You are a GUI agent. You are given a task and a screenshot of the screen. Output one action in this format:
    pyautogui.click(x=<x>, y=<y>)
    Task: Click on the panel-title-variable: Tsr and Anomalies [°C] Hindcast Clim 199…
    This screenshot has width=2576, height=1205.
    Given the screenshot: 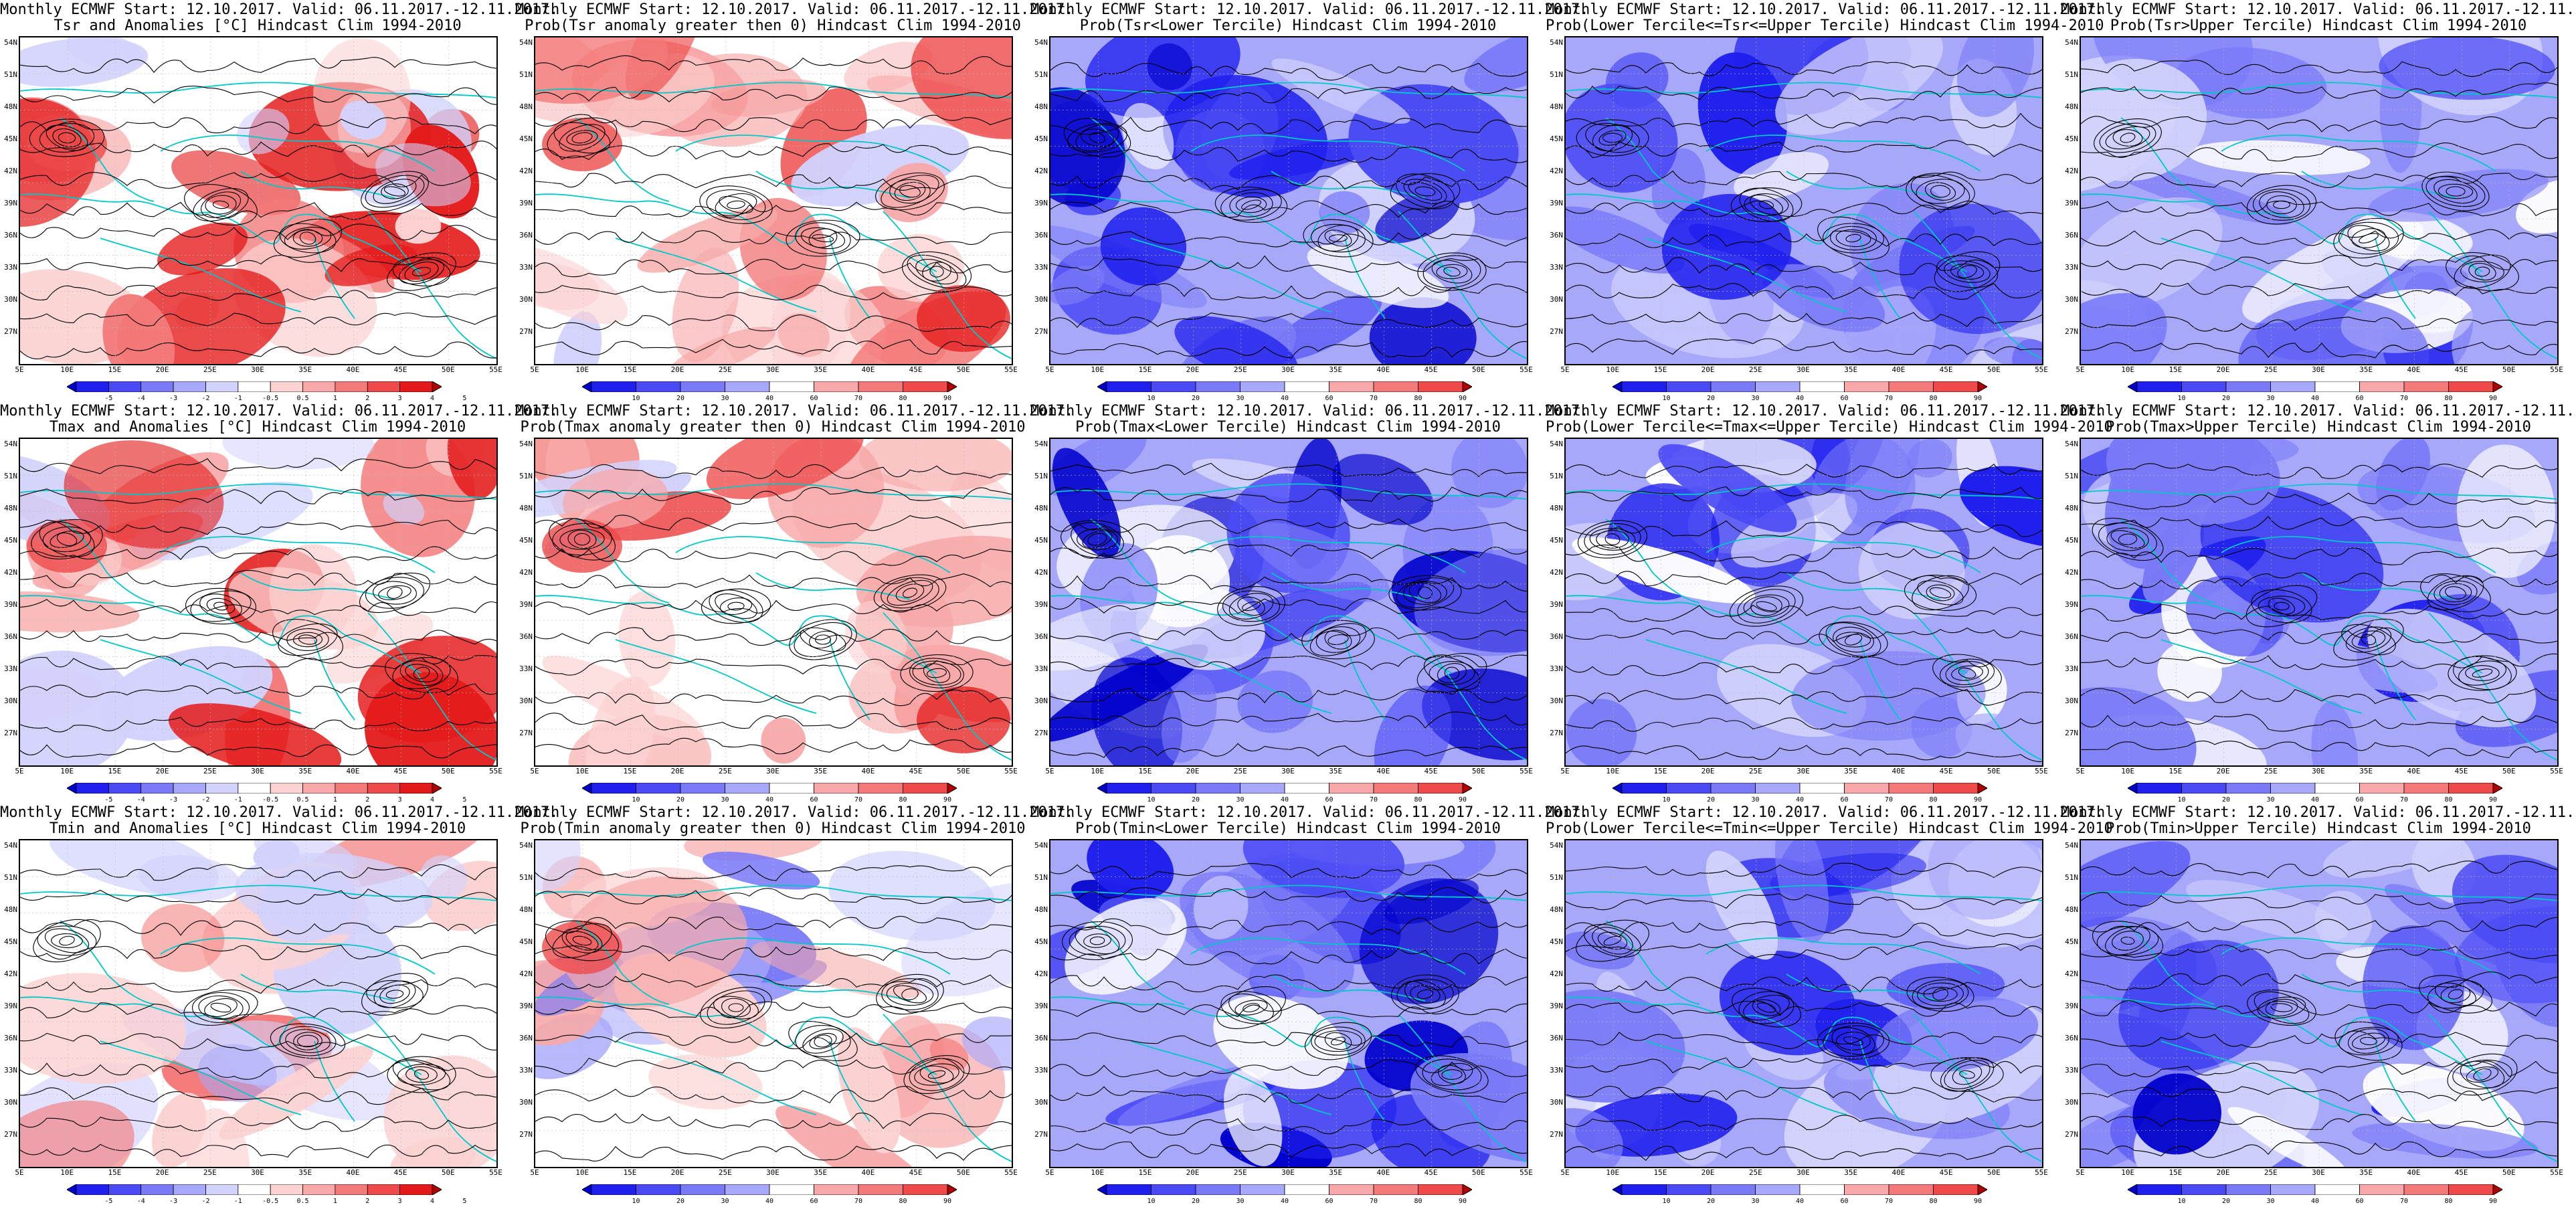 What is the action you would take?
    pyautogui.click(x=258, y=25)
    